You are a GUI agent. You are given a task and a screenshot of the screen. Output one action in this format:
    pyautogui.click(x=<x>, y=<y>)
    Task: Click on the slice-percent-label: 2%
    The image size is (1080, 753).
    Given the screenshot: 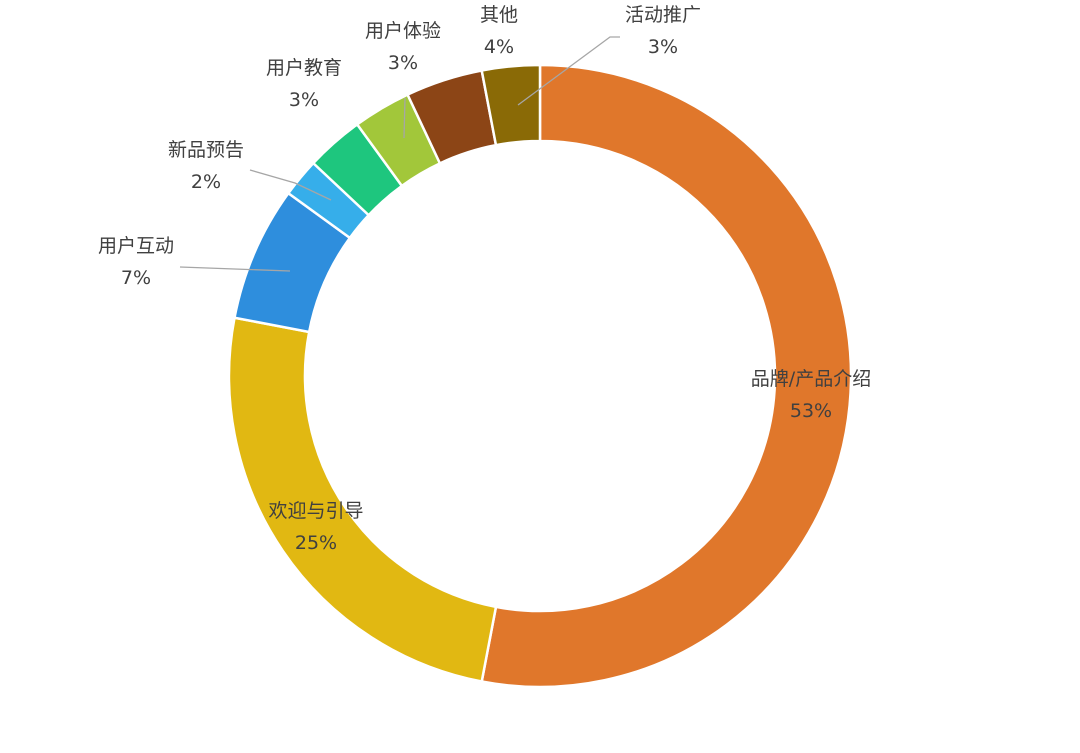 What is the action you would take?
    pyautogui.click(x=206, y=182)
    